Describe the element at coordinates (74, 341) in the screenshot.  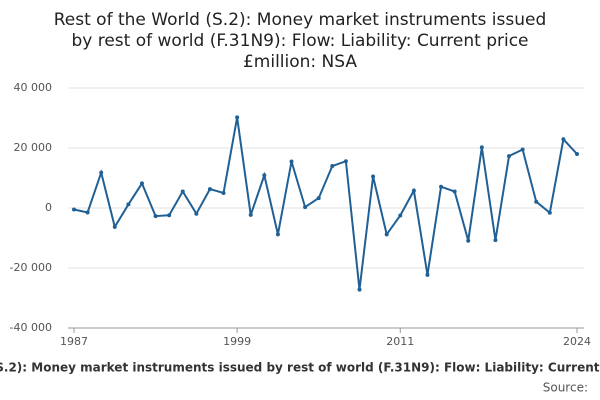
I see `x-tick-label: 1987` at that location.